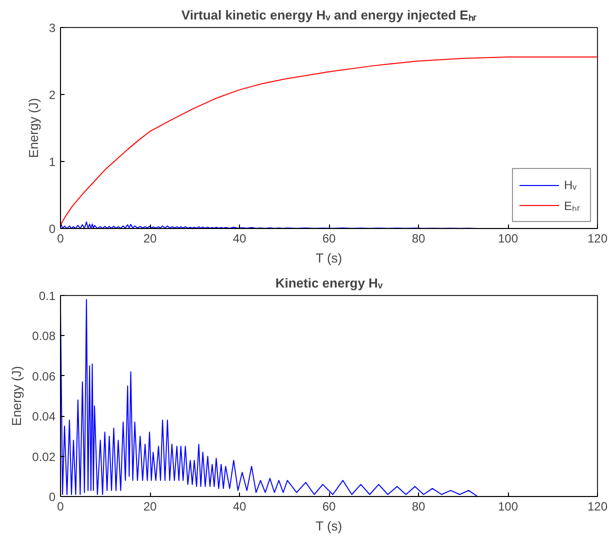  I want to click on y-tick-label: 3, so click(52, 28).